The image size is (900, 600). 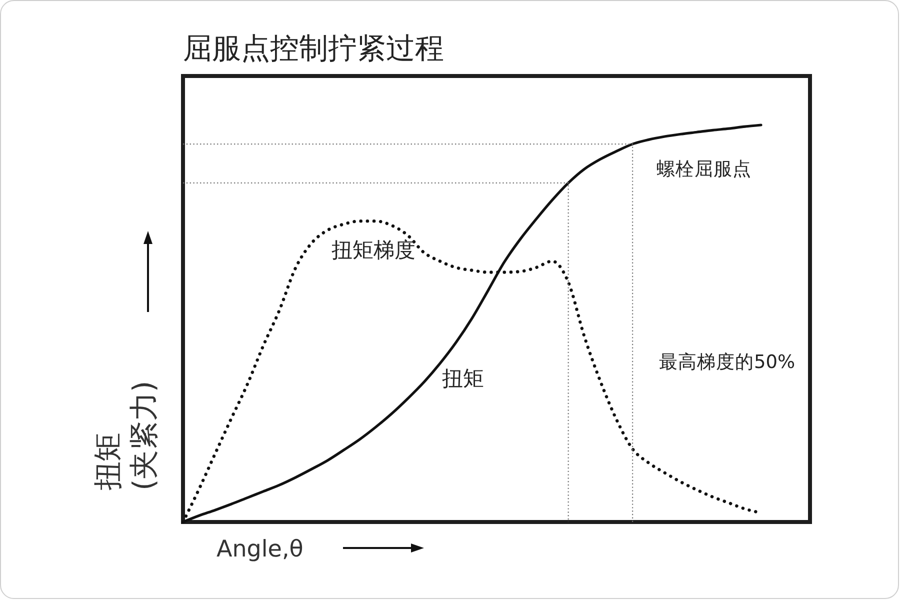 I want to click on series-label: 扭矩, so click(x=463, y=378).